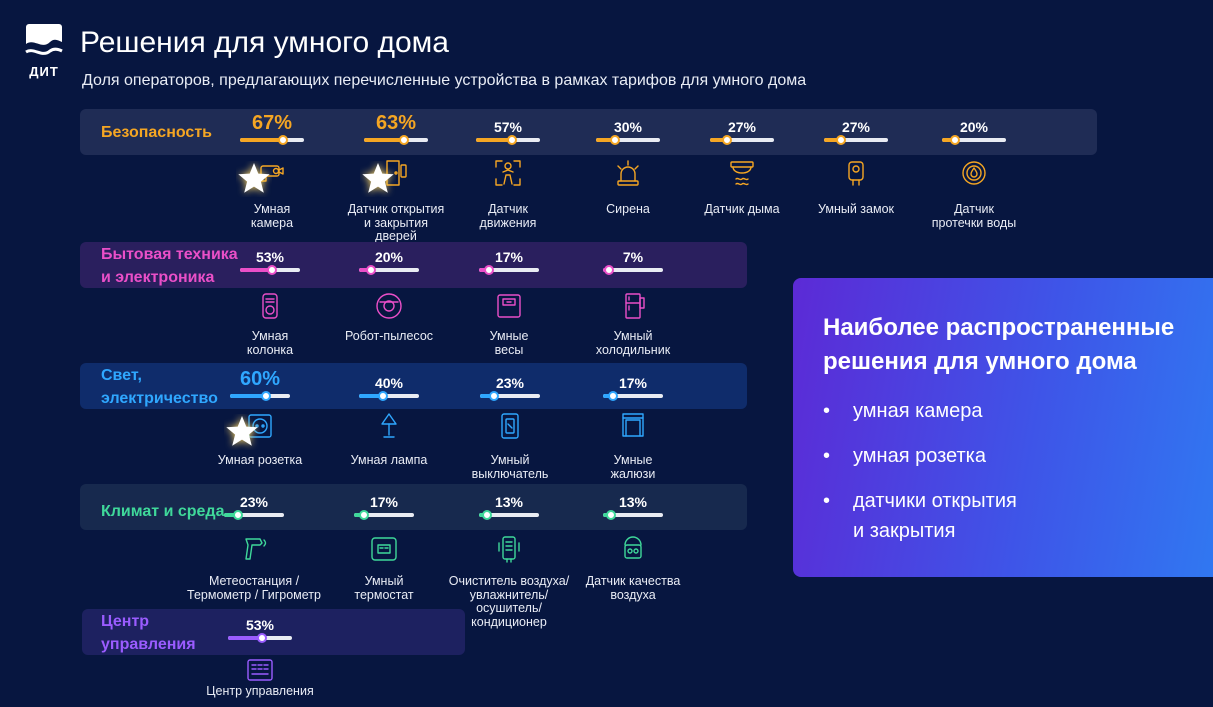 The width and height of the screenshot is (1213, 707). I want to click on device-label: Умные весы, so click(509, 343).